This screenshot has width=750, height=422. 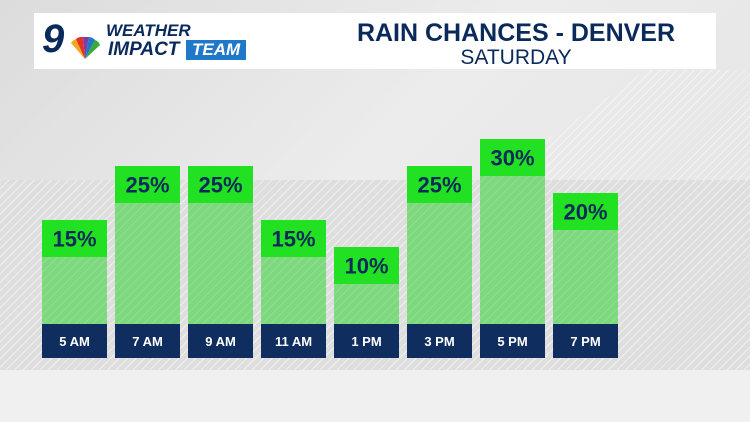 I want to click on station-logo: 9 WEATHER IMPACT TEAM, so click(x=152, y=40).